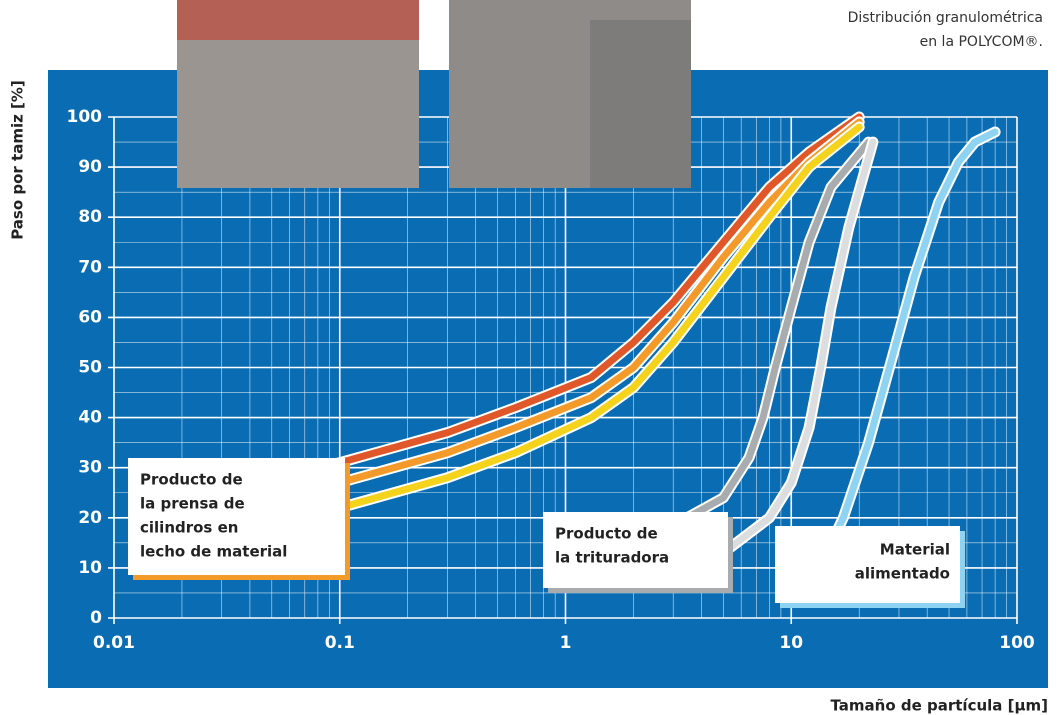  What do you see at coordinates (90, 317) in the screenshot?
I see `y-tick-label: 60` at bounding box center [90, 317].